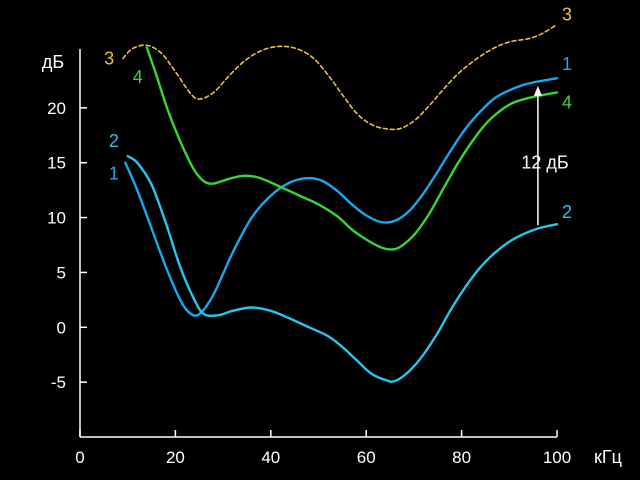 This screenshot has width=640, height=480. What do you see at coordinates (56, 163) in the screenshot?
I see `y-tick-label: 15` at bounding box center [56, 163].